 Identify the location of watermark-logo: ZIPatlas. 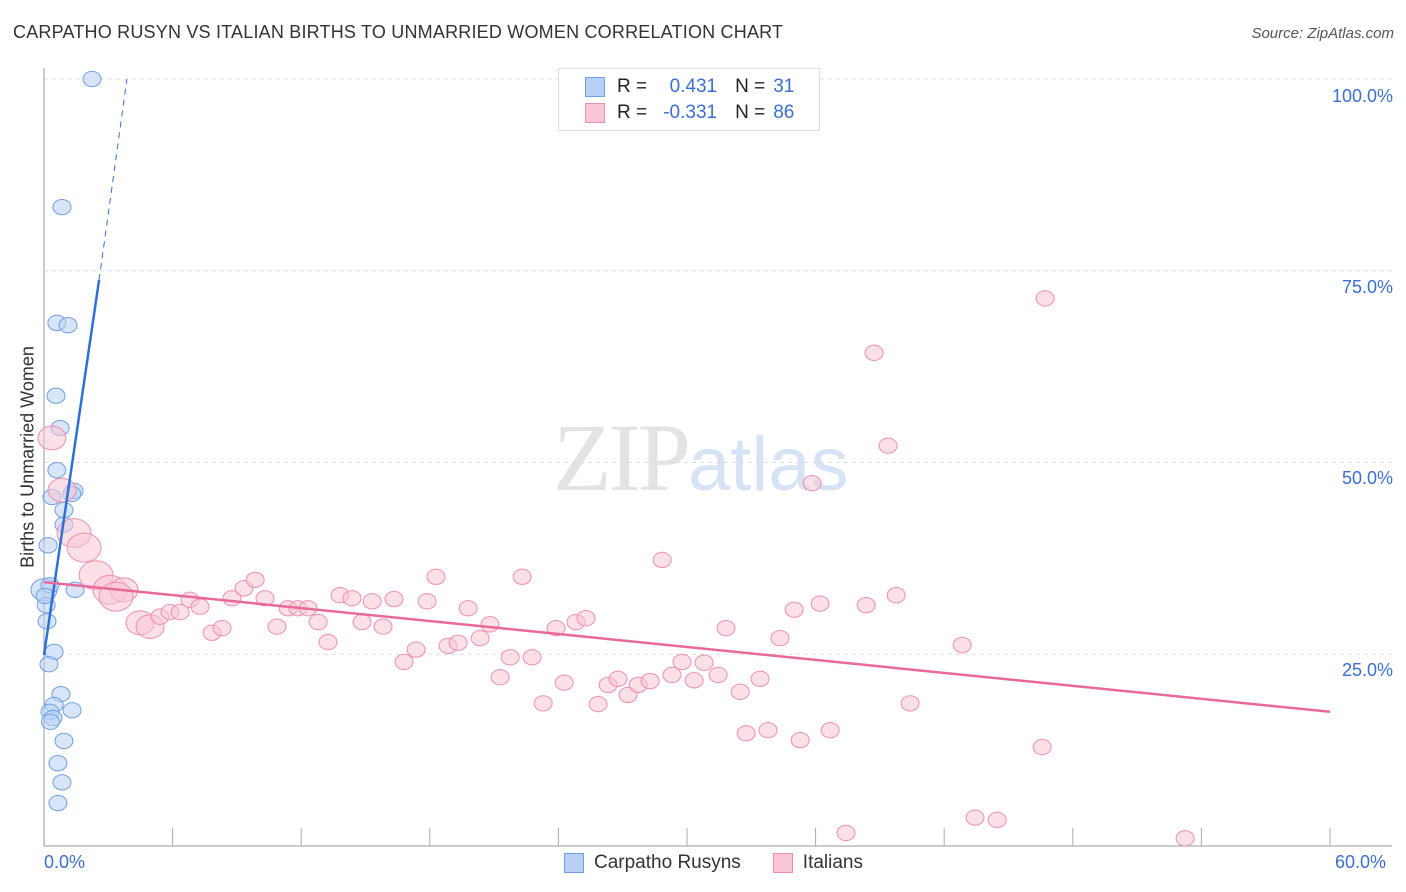
(701, 457).